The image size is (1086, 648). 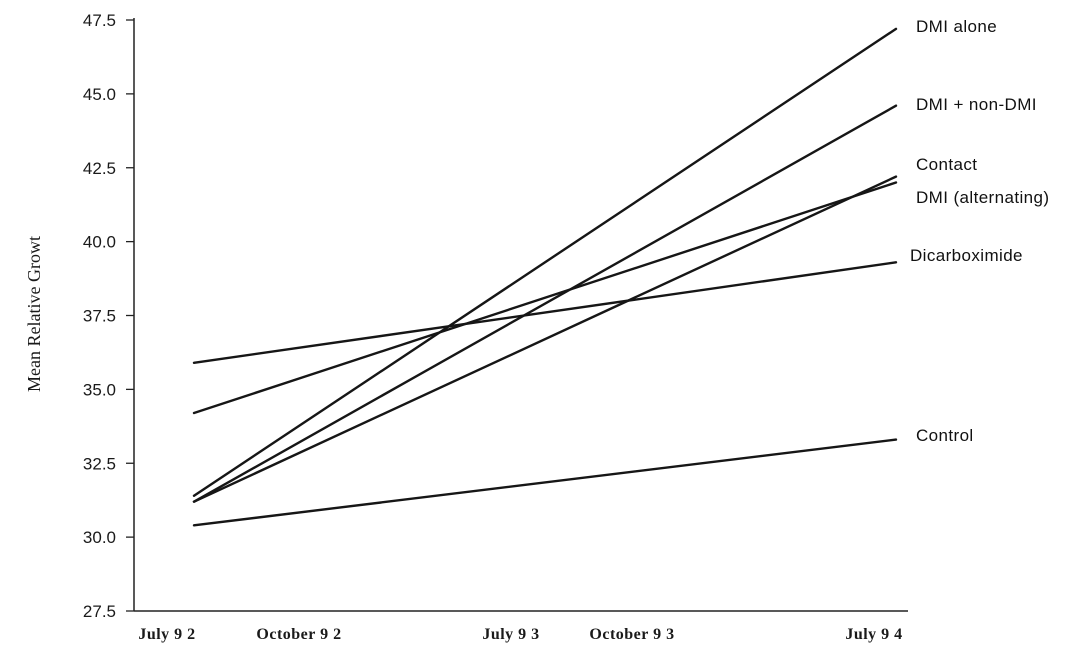 I want to click on series-label: Contact, so click(x=946, y=164).